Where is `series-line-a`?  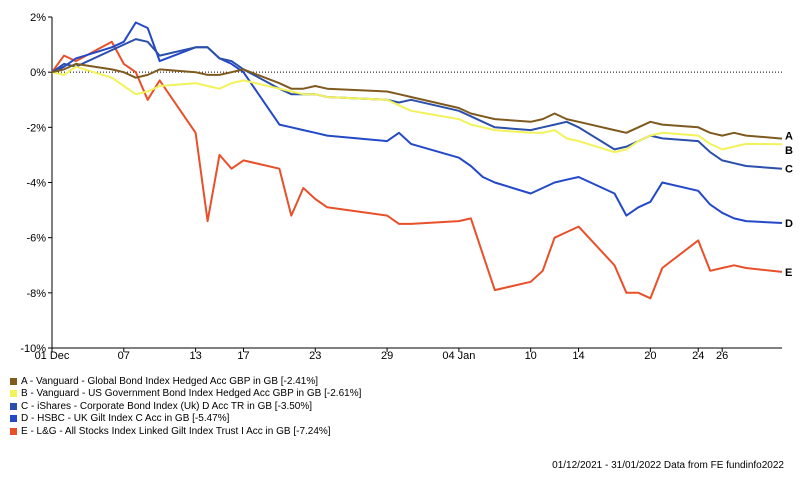
series-line-a is located at coordinates (417, 101).